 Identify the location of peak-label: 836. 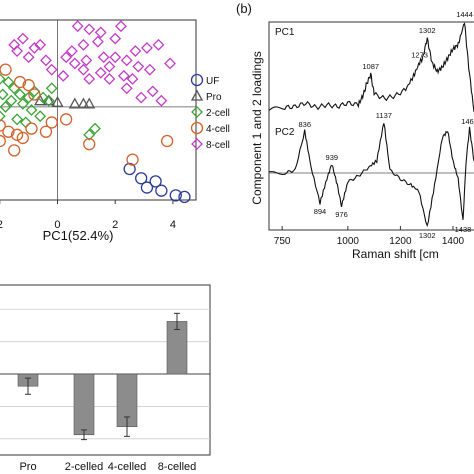
(304, 124).